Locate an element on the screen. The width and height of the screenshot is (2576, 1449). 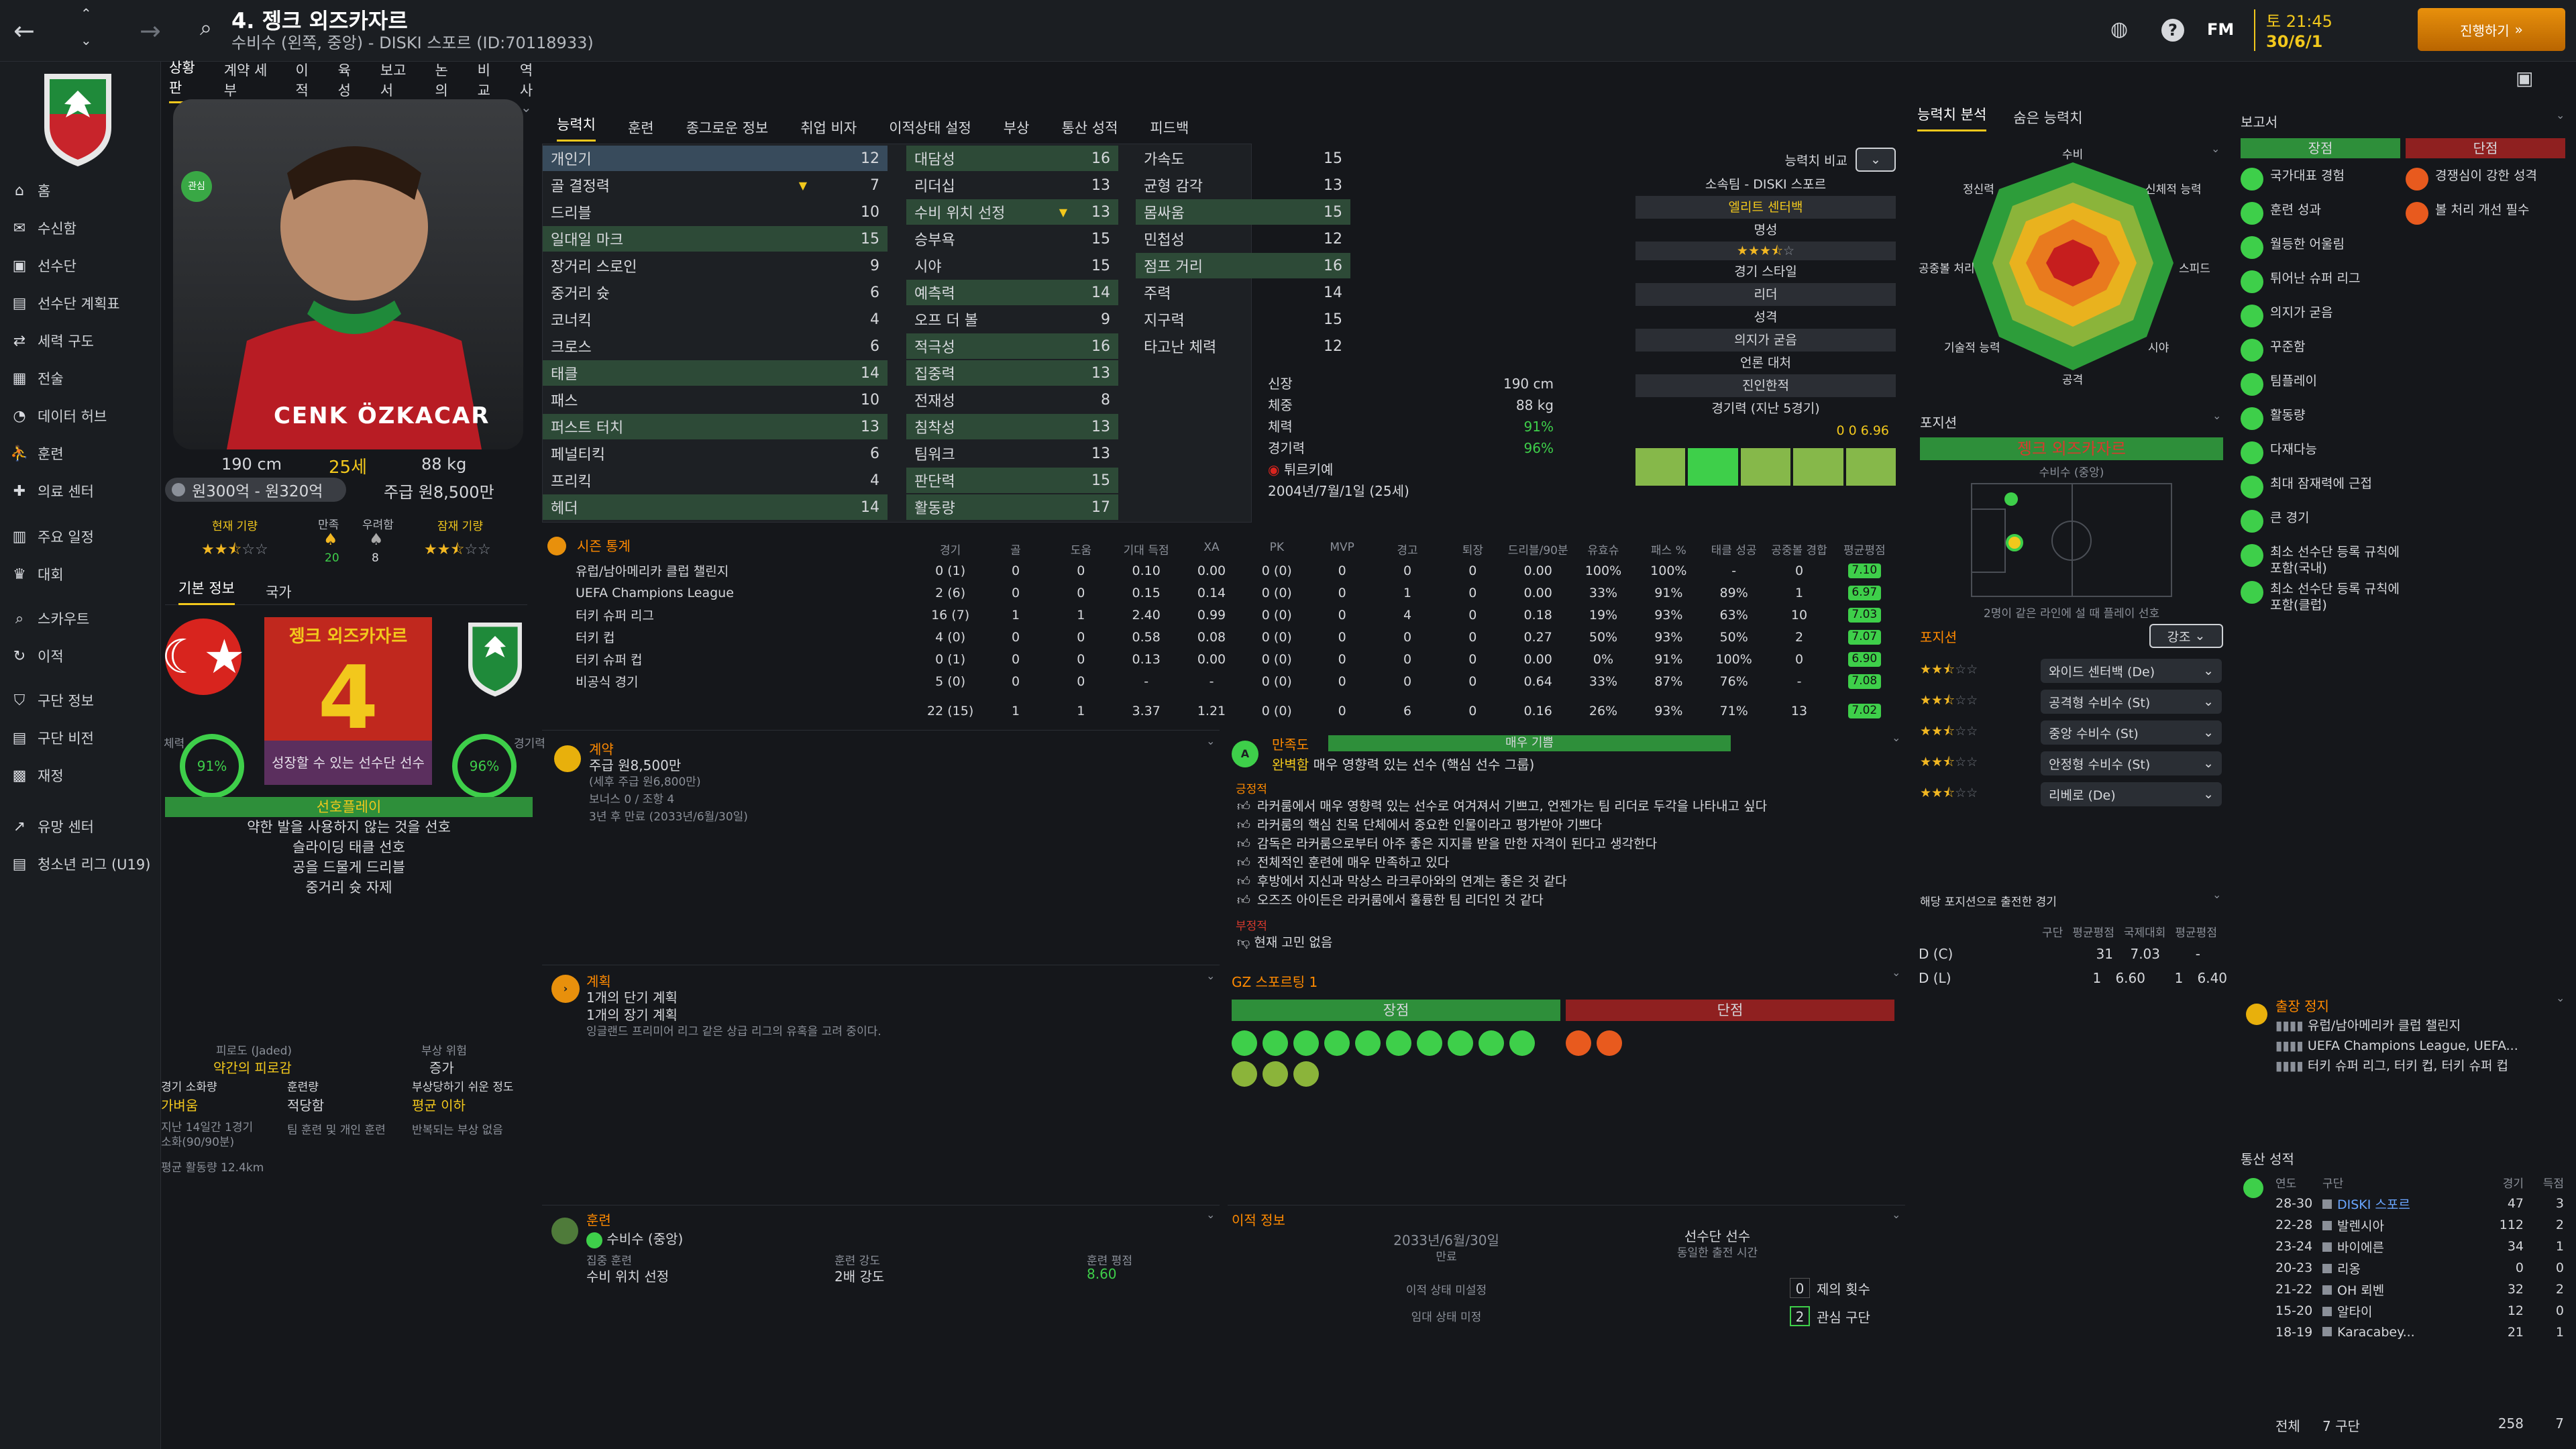
attr-row: 패스 10 is located at coordinates (715, 400).